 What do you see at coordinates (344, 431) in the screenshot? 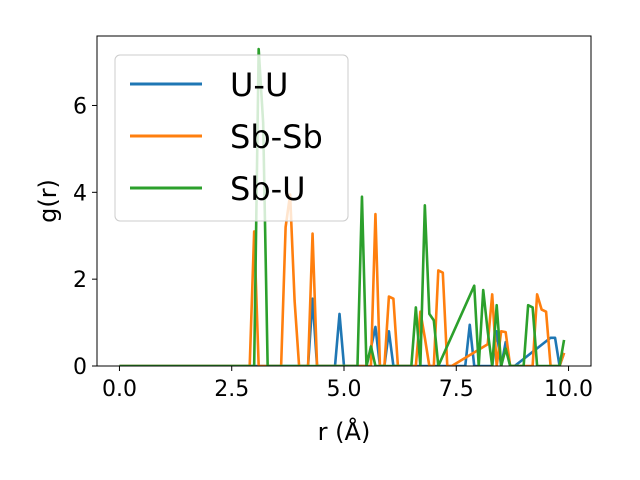
I see `x-axis-label: r (Å)` at bounding box center [344, 431].